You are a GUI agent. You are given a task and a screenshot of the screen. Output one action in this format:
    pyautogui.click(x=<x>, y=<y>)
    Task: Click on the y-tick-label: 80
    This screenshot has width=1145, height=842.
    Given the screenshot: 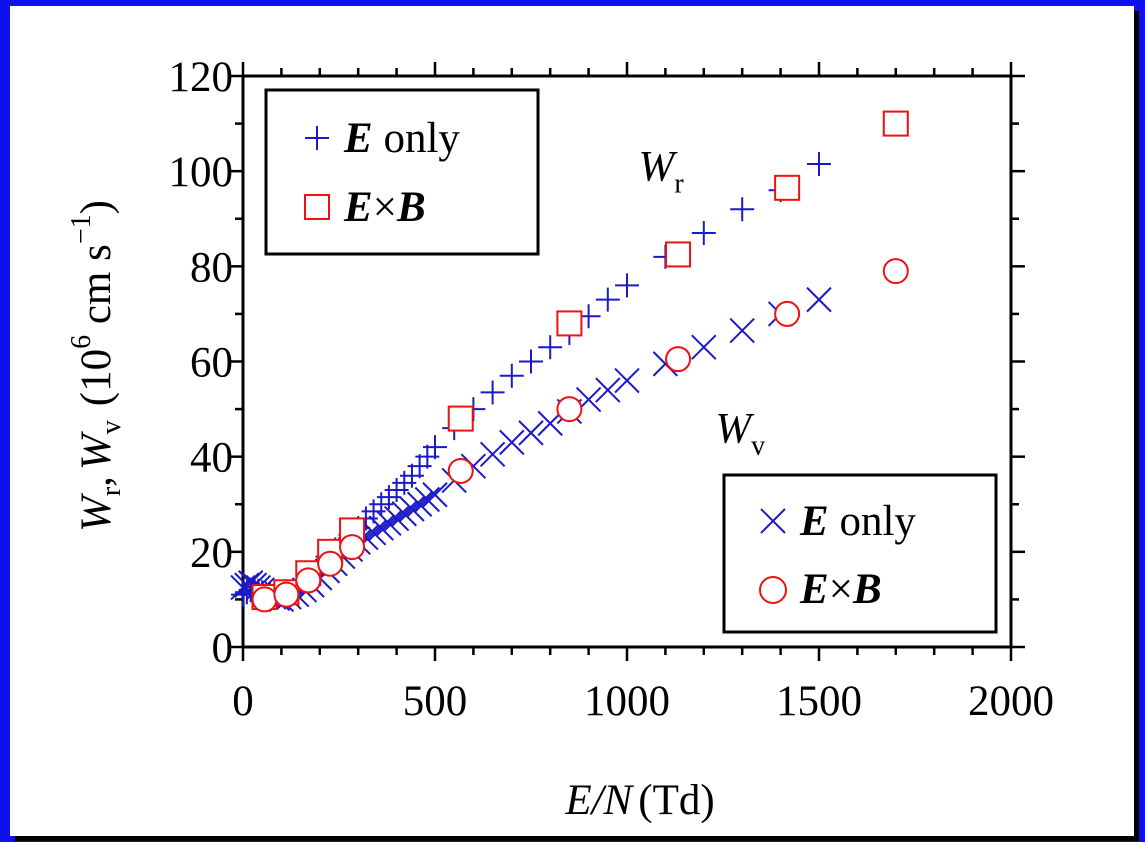 What is the action you would take?
    pyautogui.click(x=211, y=267)
    